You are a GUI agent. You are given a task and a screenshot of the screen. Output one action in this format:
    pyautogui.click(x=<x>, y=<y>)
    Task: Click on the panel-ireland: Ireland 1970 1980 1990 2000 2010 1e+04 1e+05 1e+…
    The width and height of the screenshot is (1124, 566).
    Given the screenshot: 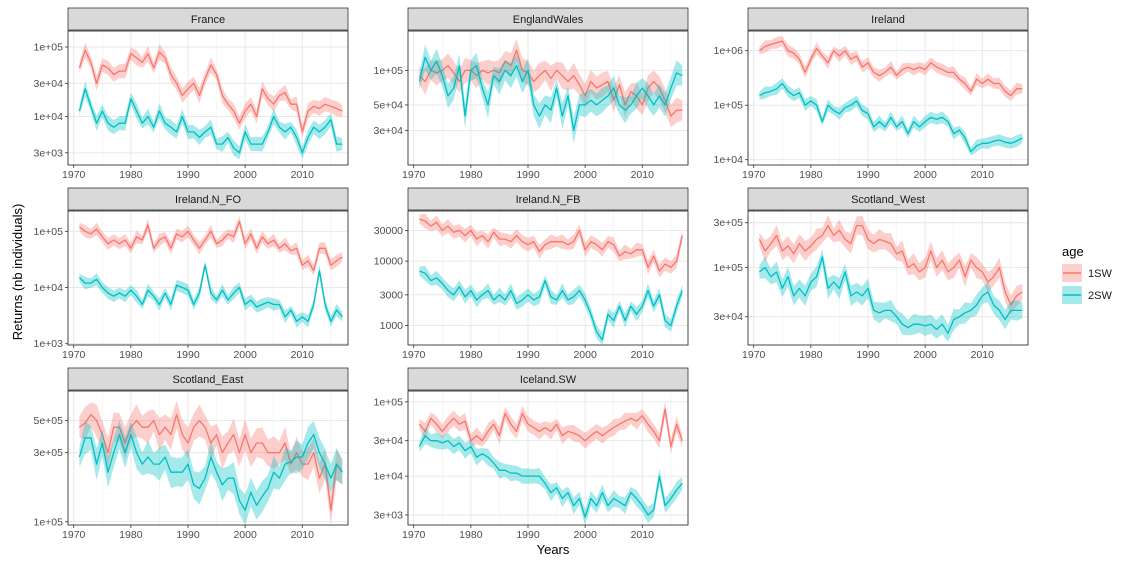 What is the action you would take?
    pyautogui.click(x=871, y=94)
    